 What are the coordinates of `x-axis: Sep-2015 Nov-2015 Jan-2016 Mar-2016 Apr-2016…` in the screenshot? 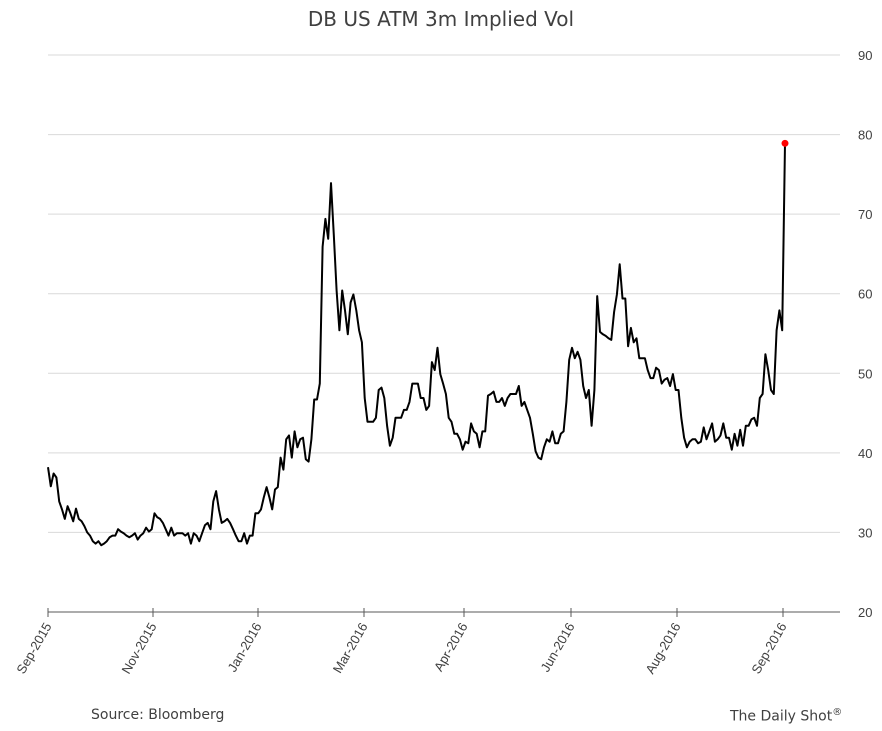 It's located at (426, 642).